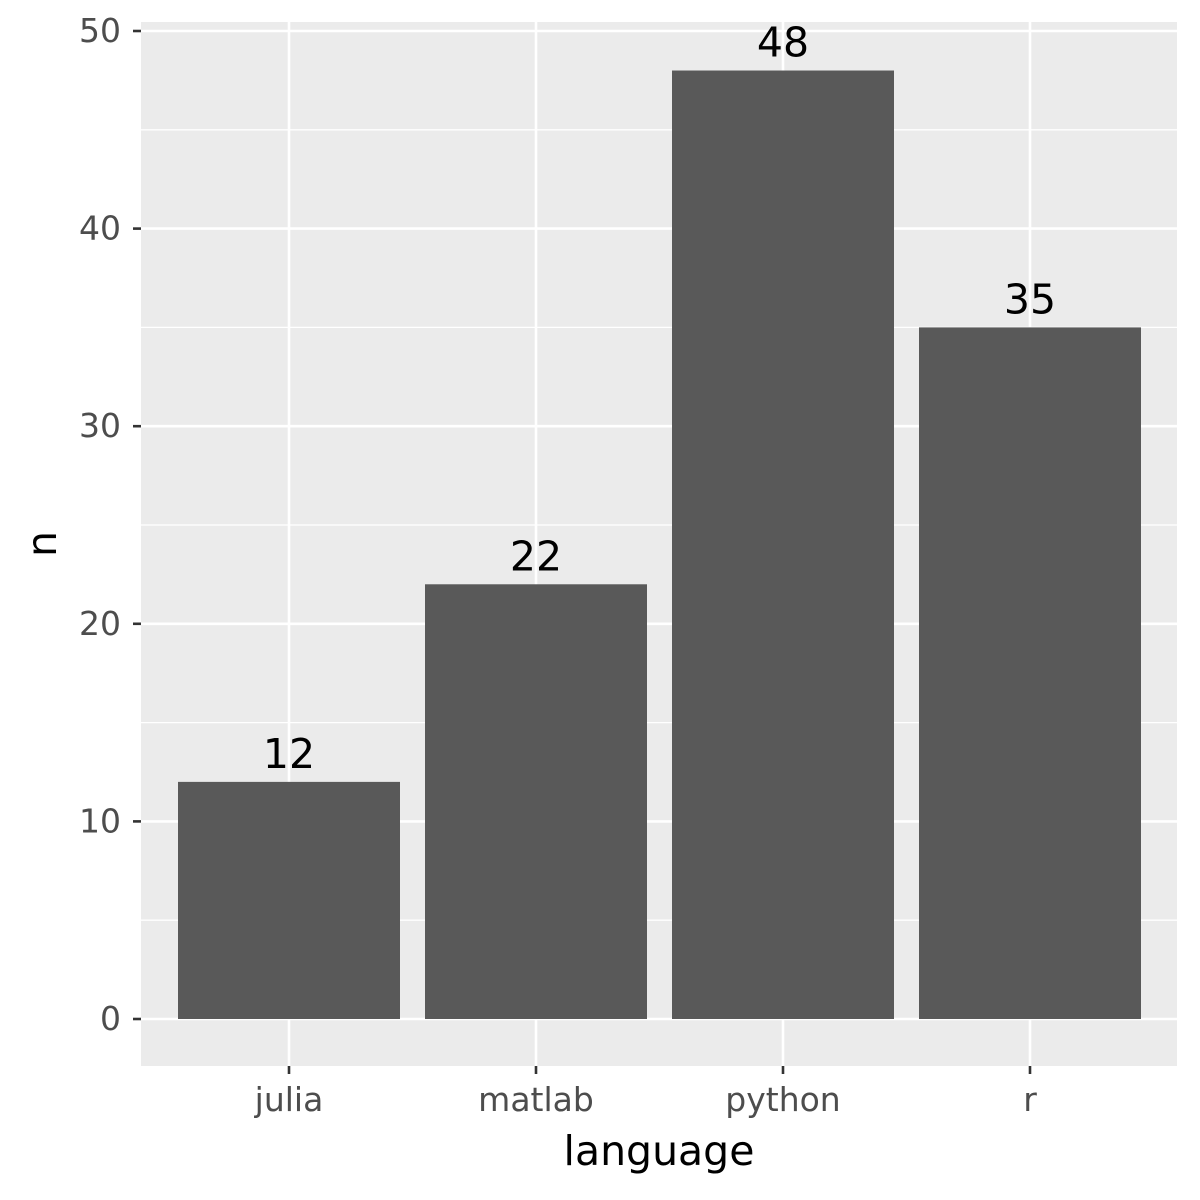 The width and height of the screenshot is (1200, 1200). Describe the element at coordinates (536, 801) in the screenshot. I see `bar-matlab` at that location.